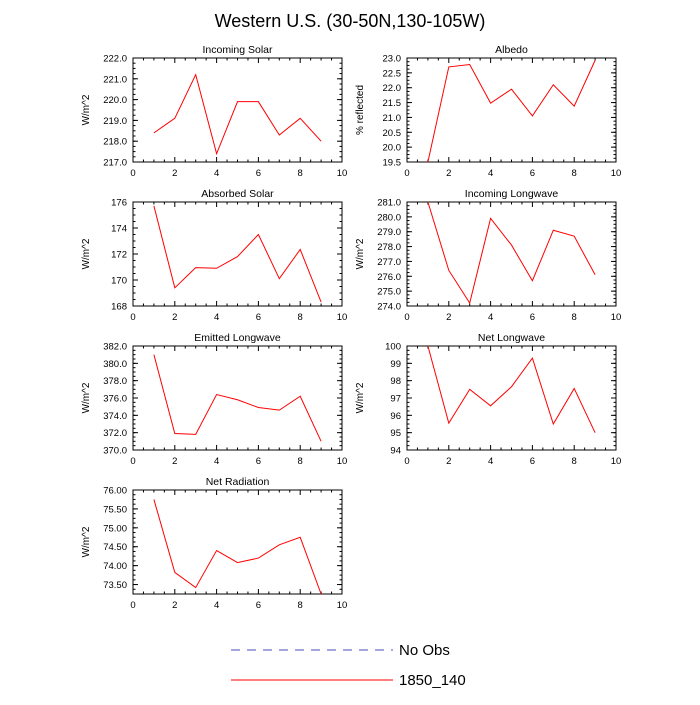  What do you see at coordinates (389, 203) in the screenshot?
I see `y-tick-label: 281.0` at bounding box center [389, 203].